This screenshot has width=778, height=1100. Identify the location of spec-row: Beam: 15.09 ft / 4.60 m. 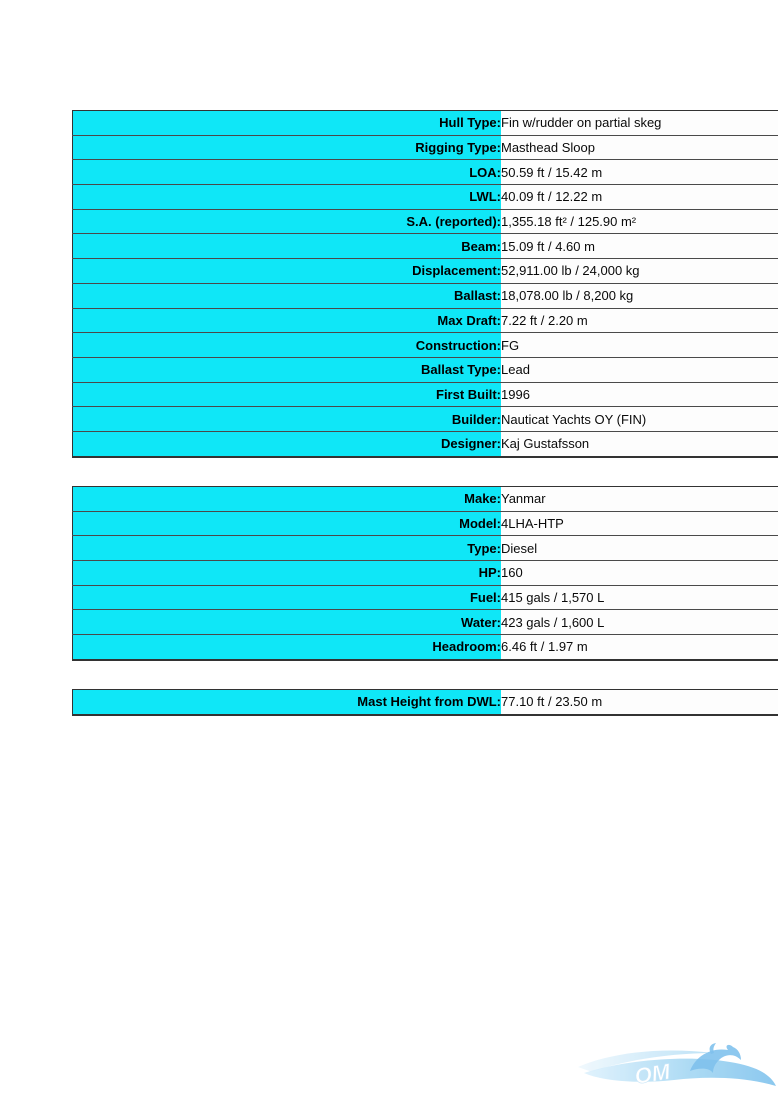
(425, 246).